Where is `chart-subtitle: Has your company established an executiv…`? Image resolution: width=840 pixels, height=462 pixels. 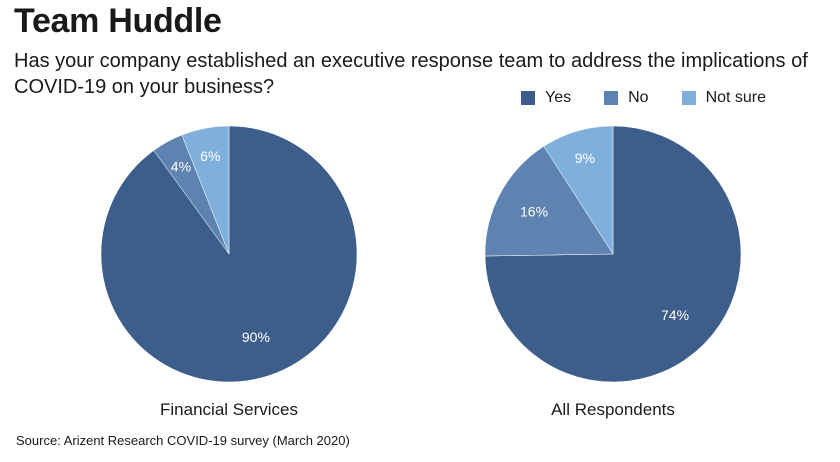 chart-subtitle: Has your company established an executiv… is located at coordinates (411, 74).